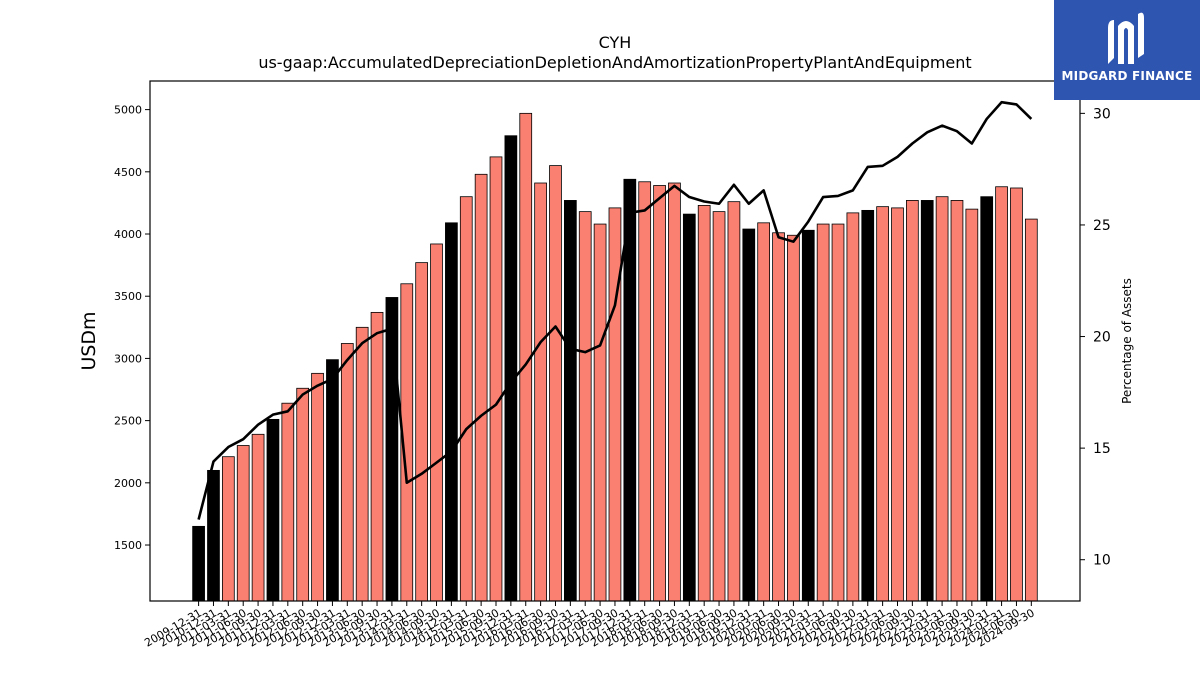 The height and width of the screenshot is (675, 1200). What do you see at coordinates (89, 340) in the screenshot?
I see `y-axis-label: USDm` at bounding box center [89, 340].